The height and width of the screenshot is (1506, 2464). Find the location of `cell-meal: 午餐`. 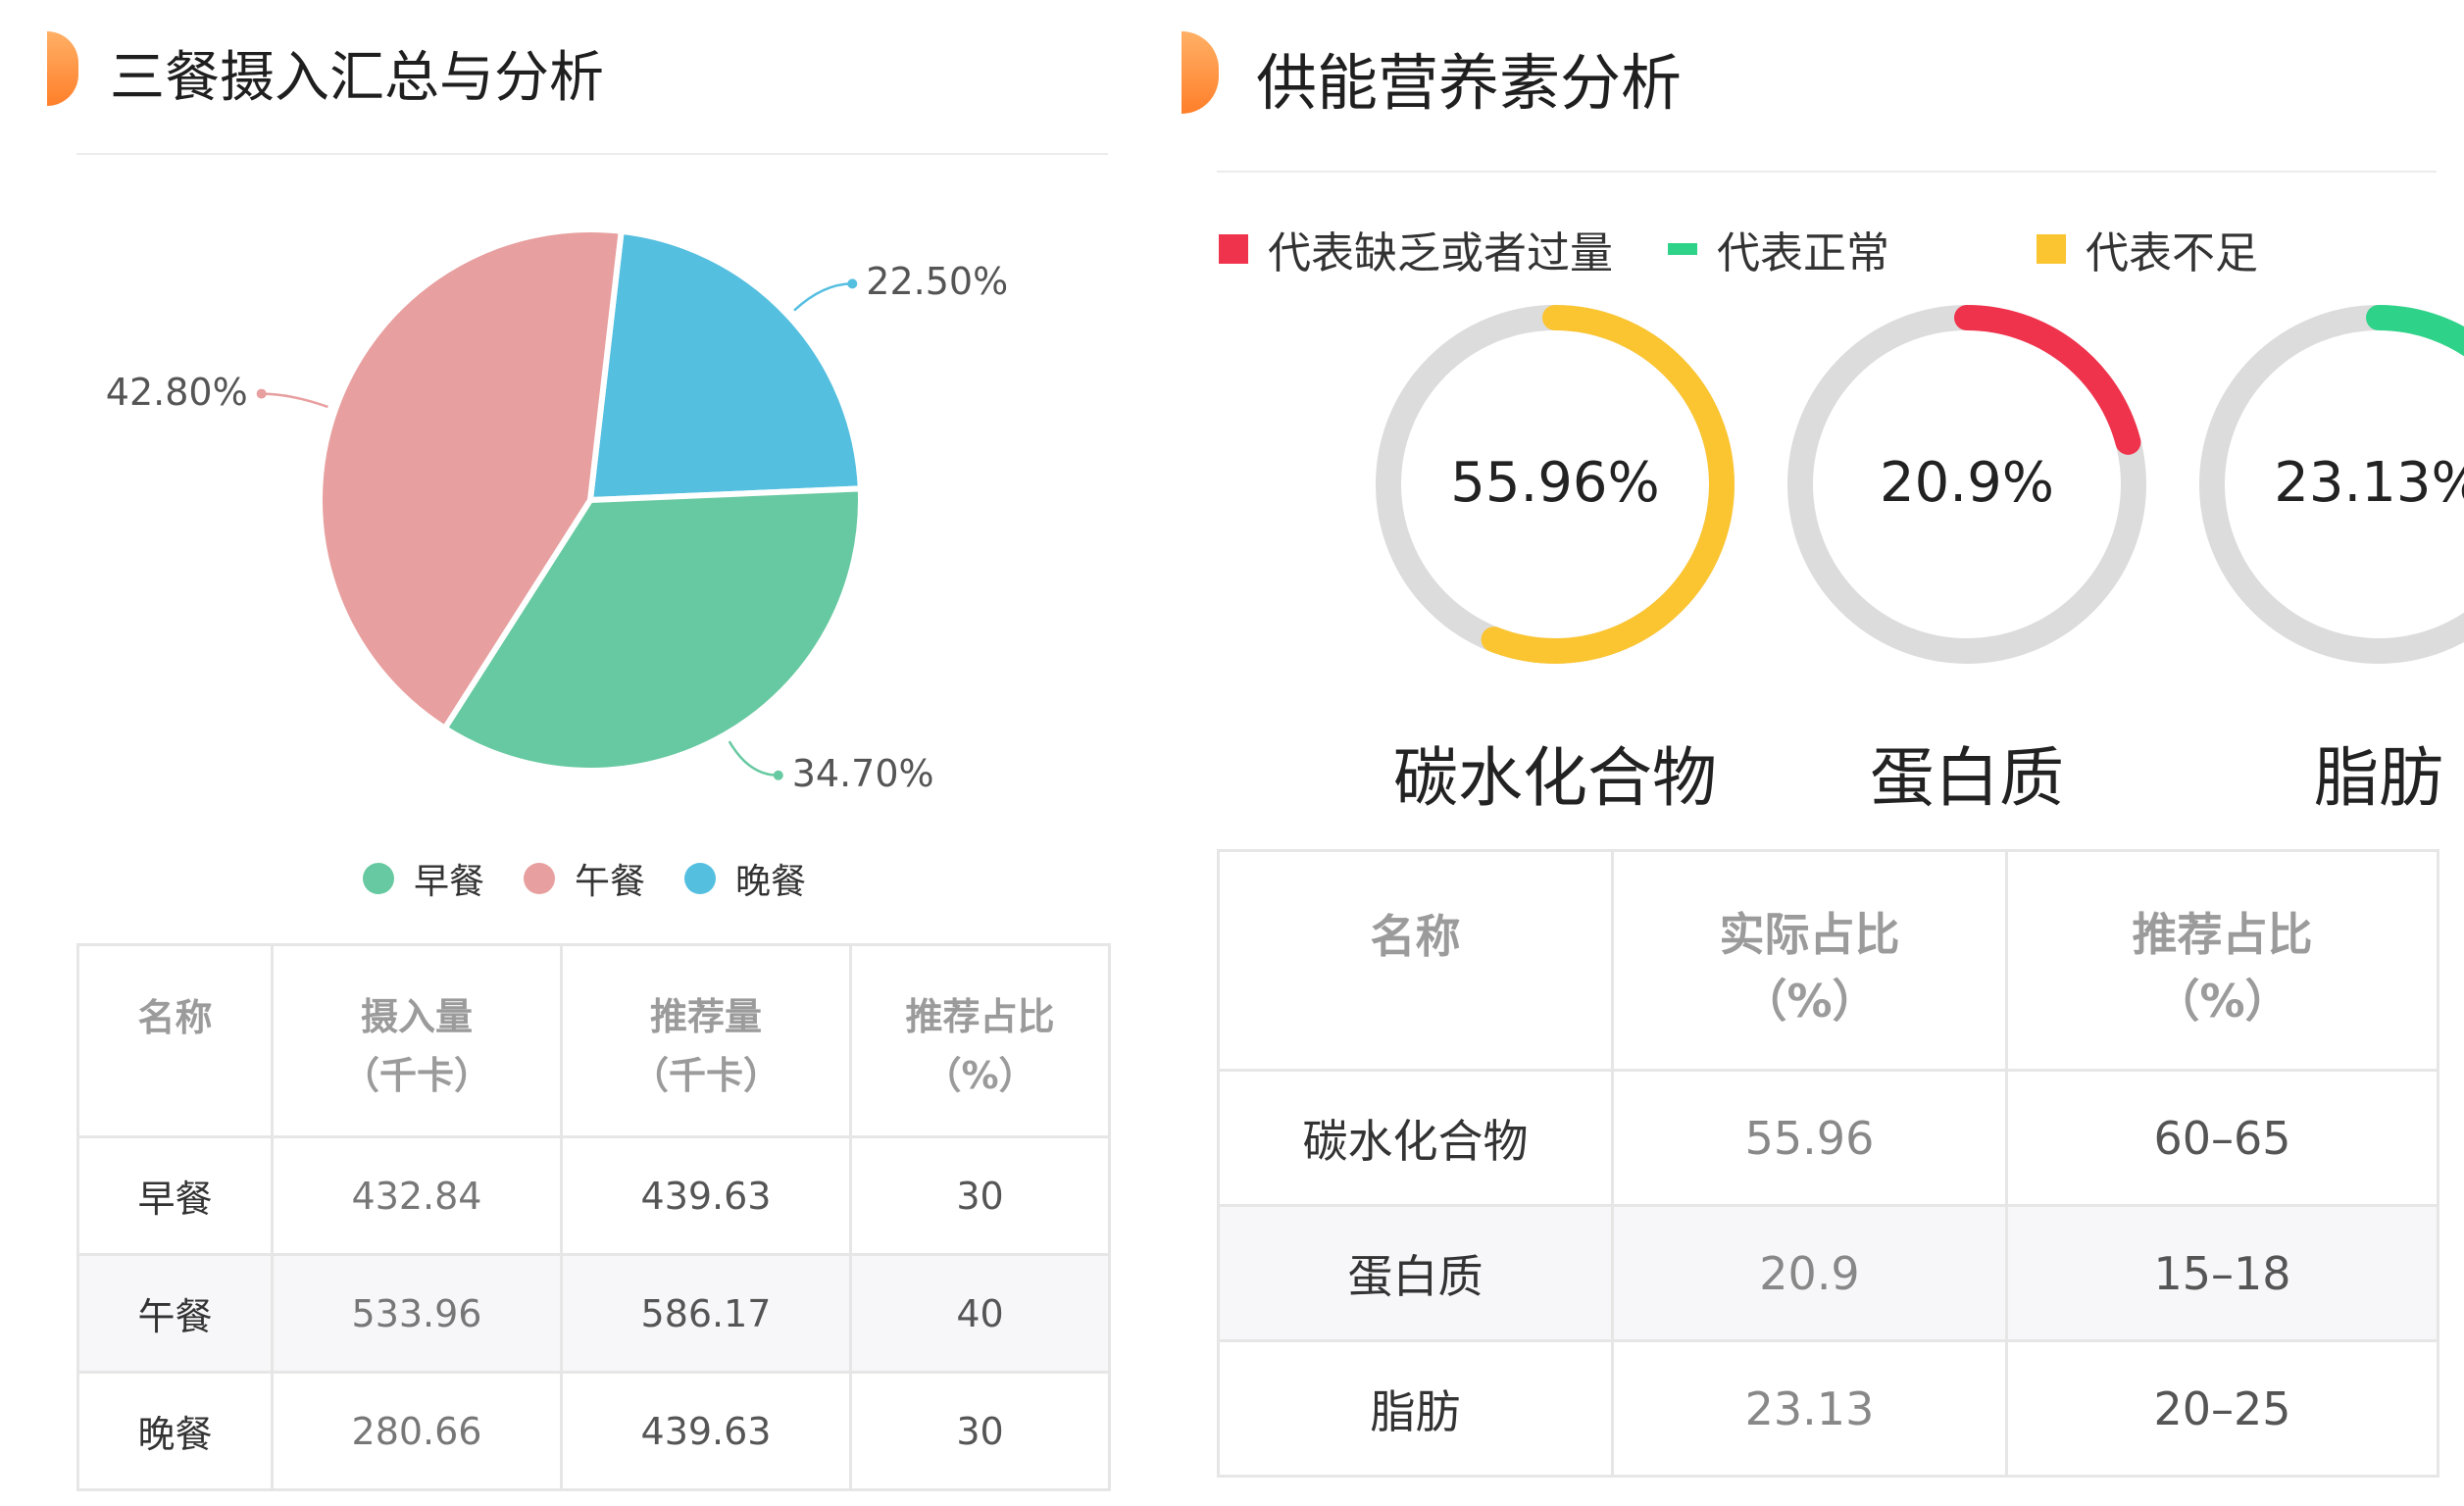

cell-meal: 午餐 is located at coordinates (175, 1313).